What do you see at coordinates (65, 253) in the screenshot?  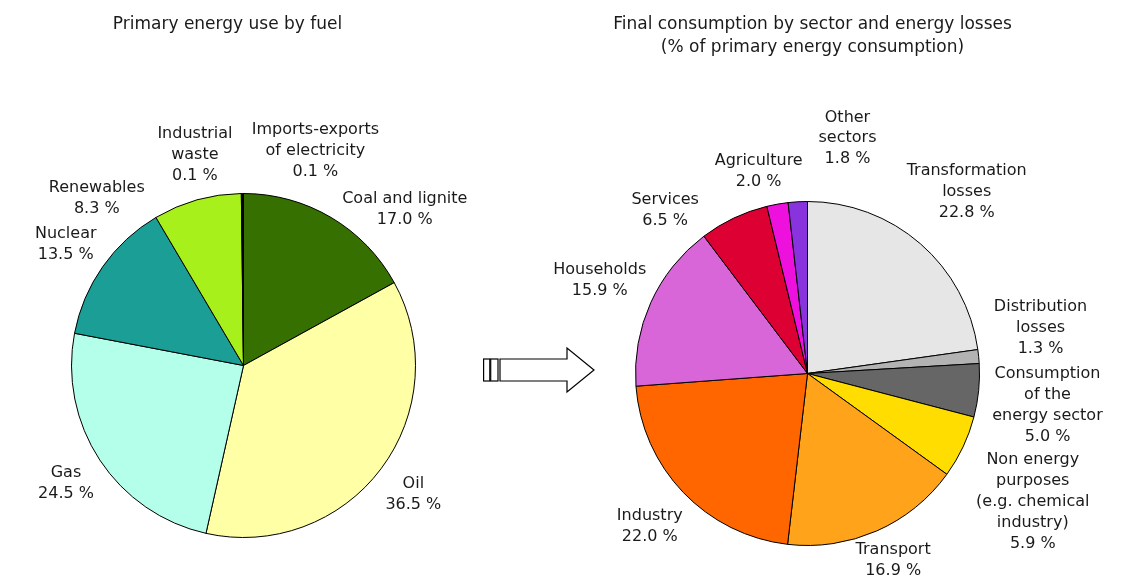 I see `data-label: 13.5 %` at bounding box center [65, 253].